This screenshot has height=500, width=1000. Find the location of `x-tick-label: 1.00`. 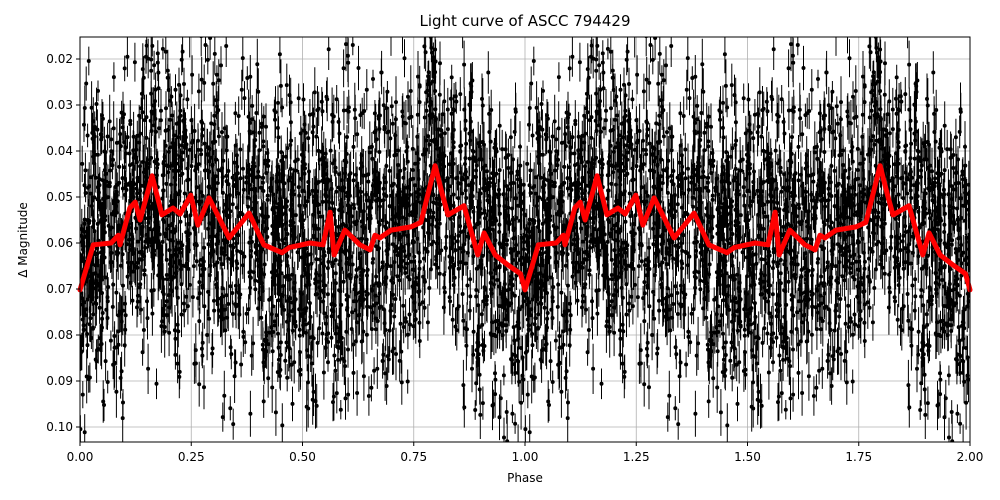

x-tick-label: 1.00 is located at coordinates (525, 457).